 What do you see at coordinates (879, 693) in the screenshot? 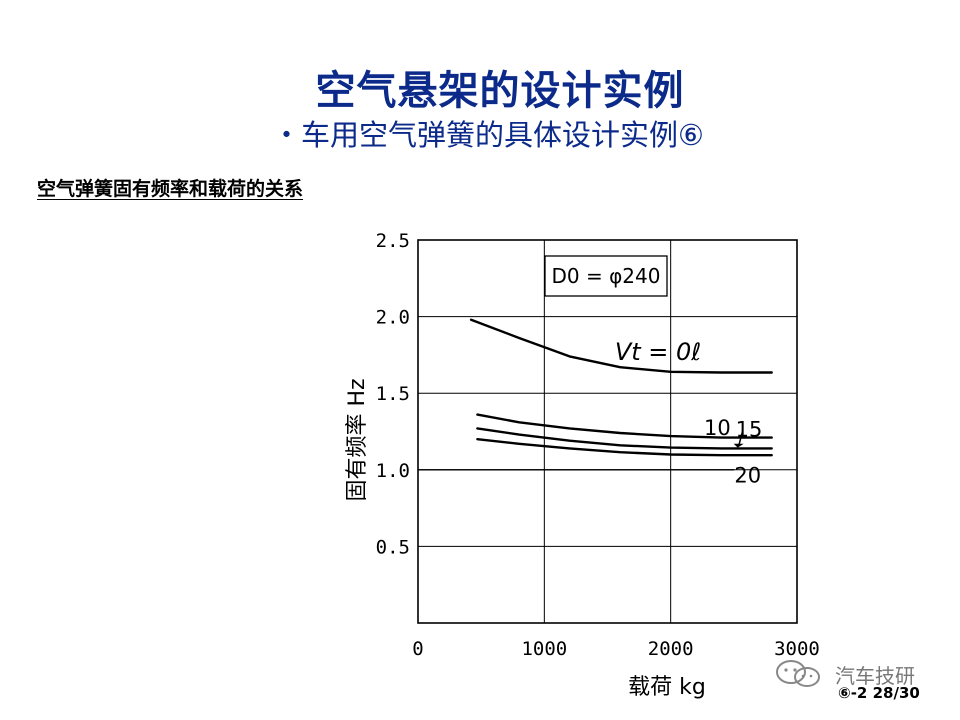
I see `page-number: ⑥-2 28/30` at bounding box center [879, 693].